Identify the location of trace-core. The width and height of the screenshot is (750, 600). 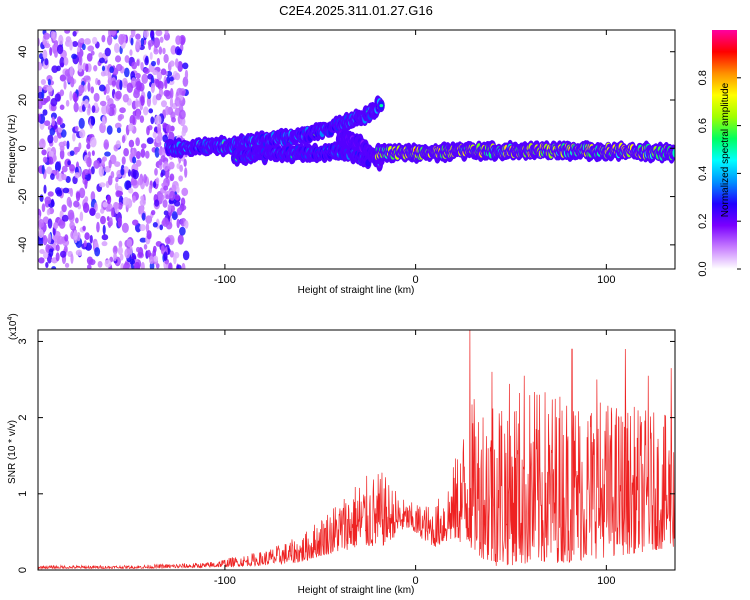
(381, 105).